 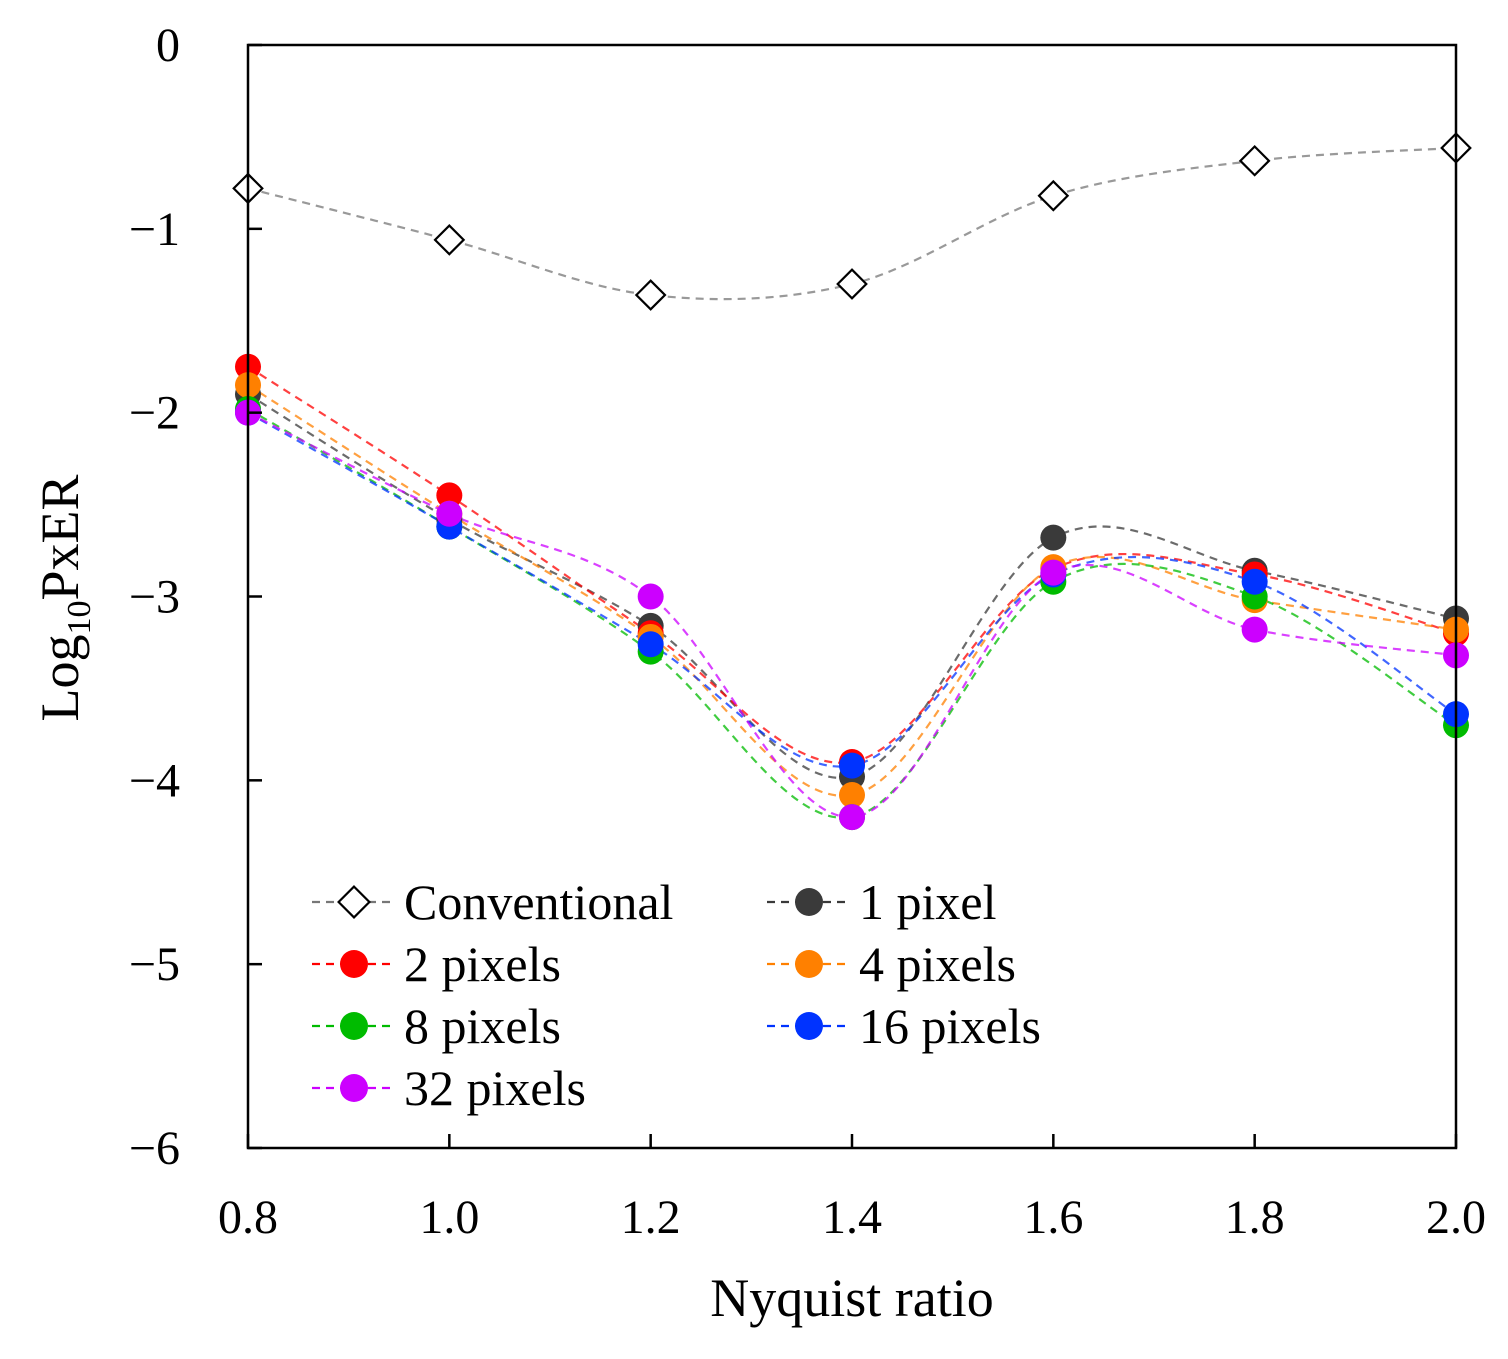 What do you see at coordinates (852, 221) in the screenshot?
I see `markers-conventional` at bounding box center [852, 221].